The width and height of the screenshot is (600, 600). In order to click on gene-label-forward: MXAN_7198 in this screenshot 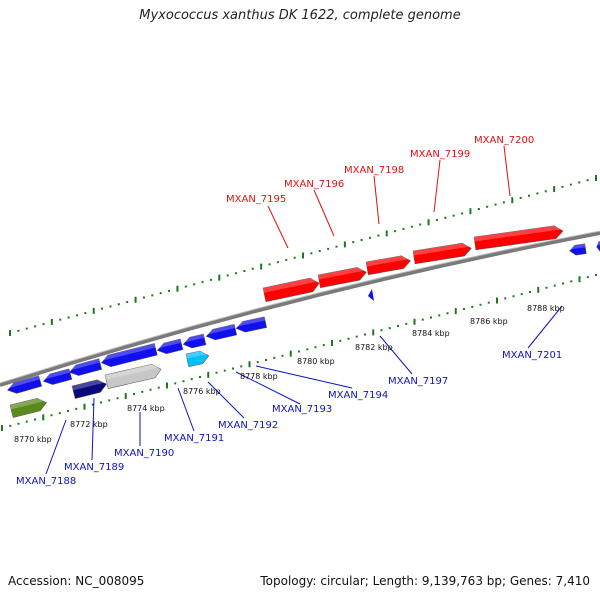, I will do `click(374, 170)`.